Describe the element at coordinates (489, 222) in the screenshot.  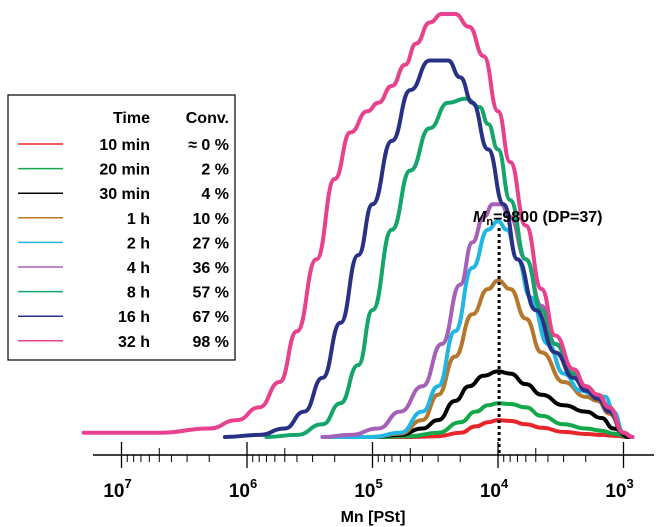
I see `annot-subscript: n` at that location.